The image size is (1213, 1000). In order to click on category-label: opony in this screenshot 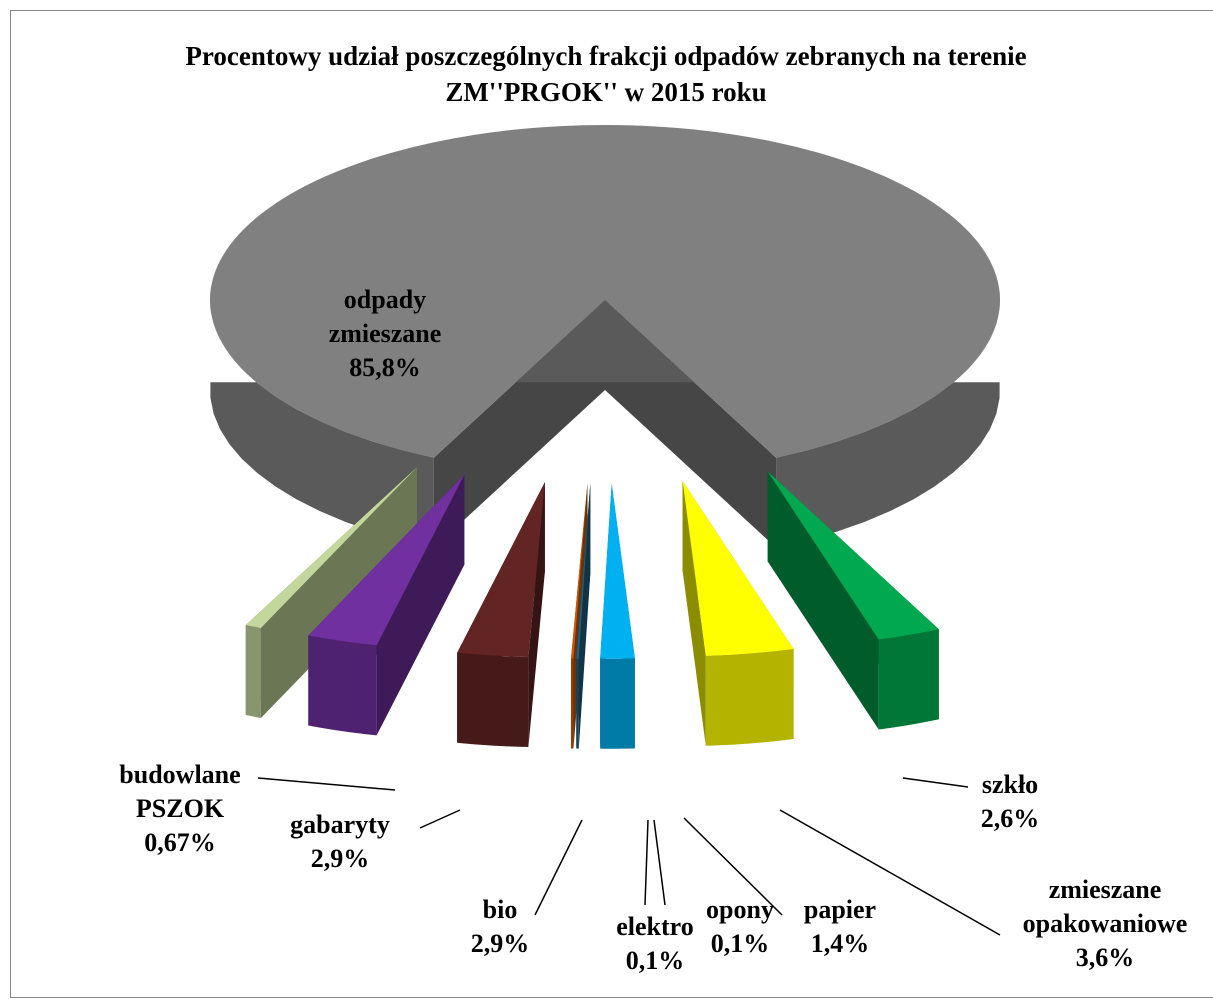, I will do `click(740, 909)`.